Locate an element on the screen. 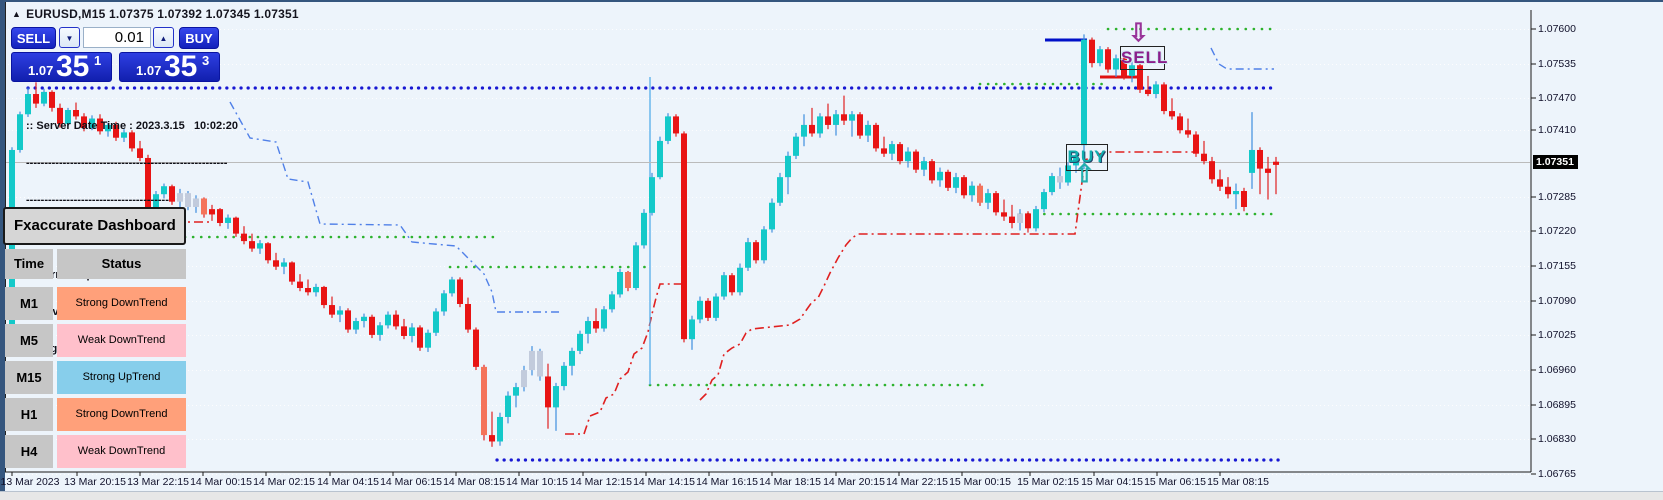 The width and height of the screenshot is (1663, 500). time-tick-label: 14 Mar 04:15 is located at coordinates (348, 482).